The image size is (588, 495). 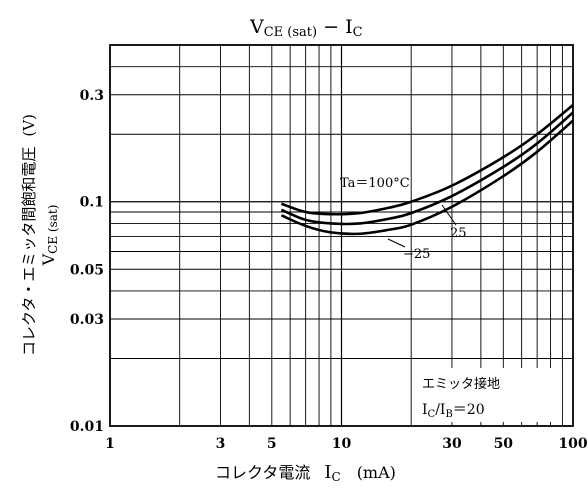 What do you see at coordinates (306, 28) in the screenshot?
I see `chart-title: VCE (sat) − IC` at bounding box center [306, 28].